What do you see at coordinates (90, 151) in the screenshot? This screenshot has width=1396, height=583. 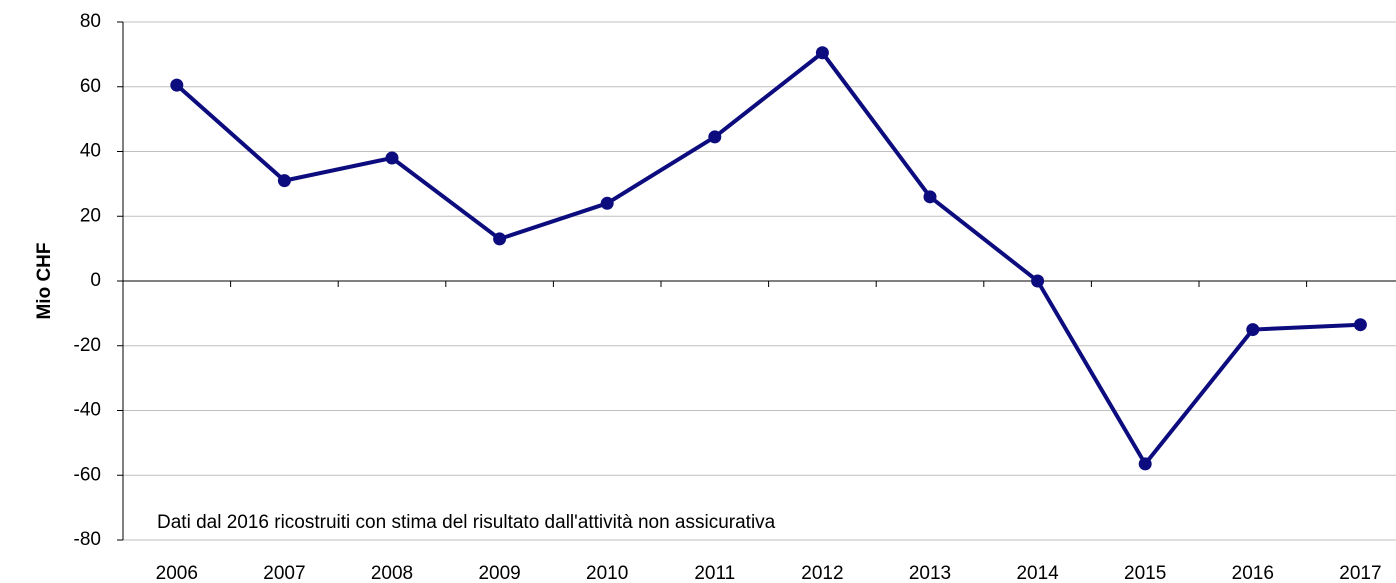 I see `y-tick-label: 40` at bounding box center [90, 151].